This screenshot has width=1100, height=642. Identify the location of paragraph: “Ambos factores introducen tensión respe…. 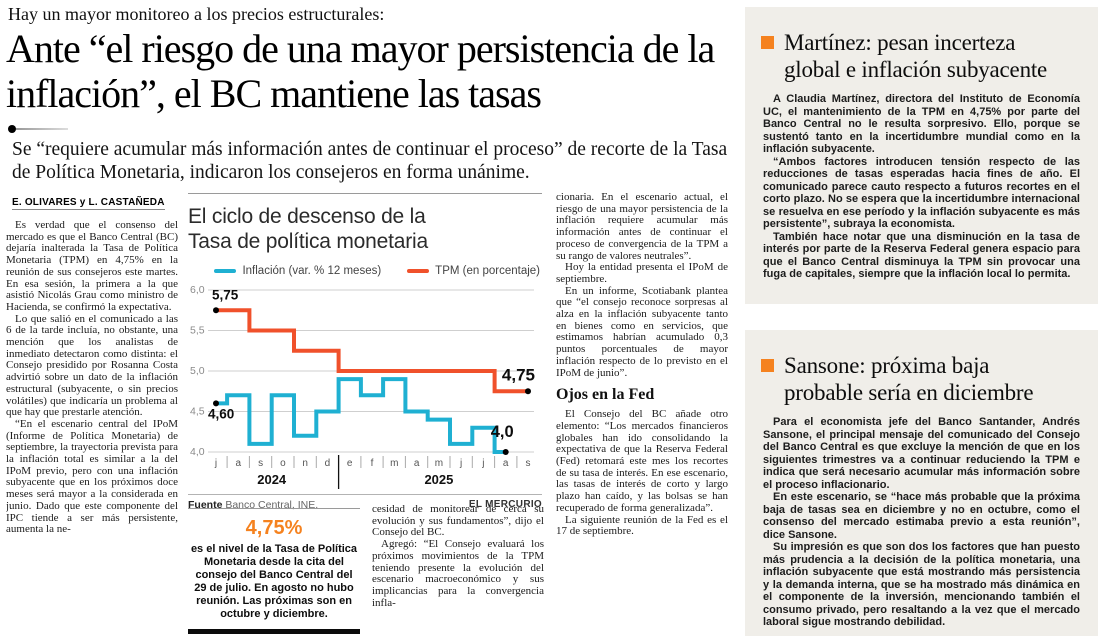
(921, 193).